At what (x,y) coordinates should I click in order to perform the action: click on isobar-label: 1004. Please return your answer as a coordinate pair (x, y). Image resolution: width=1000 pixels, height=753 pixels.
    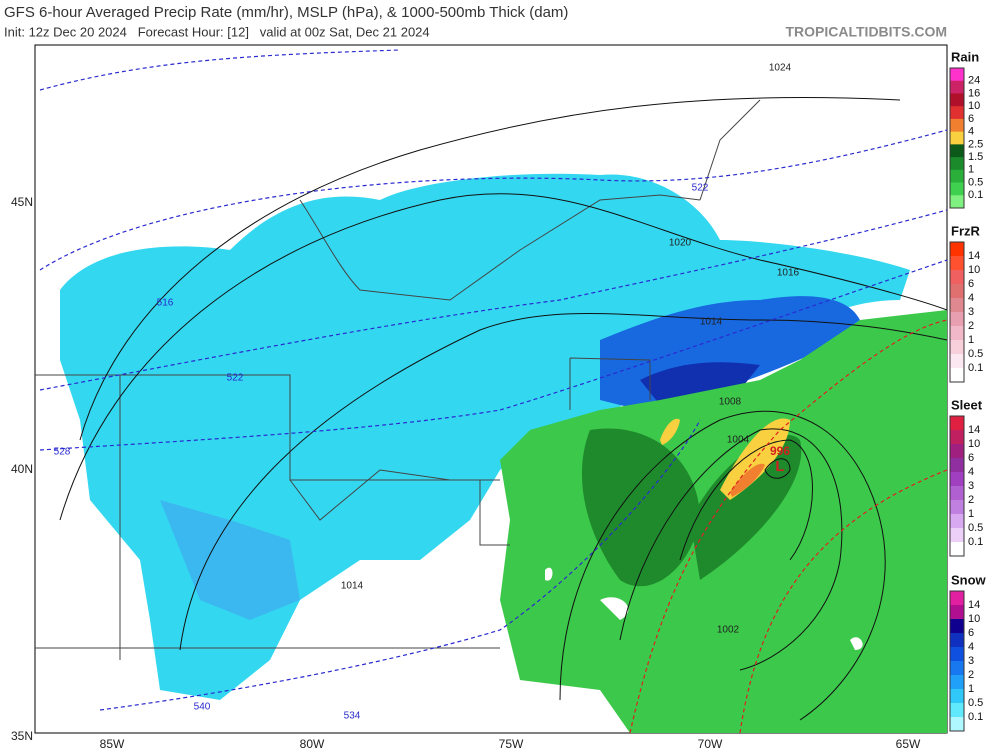
    Looking at the image, I should click on (738, 440).